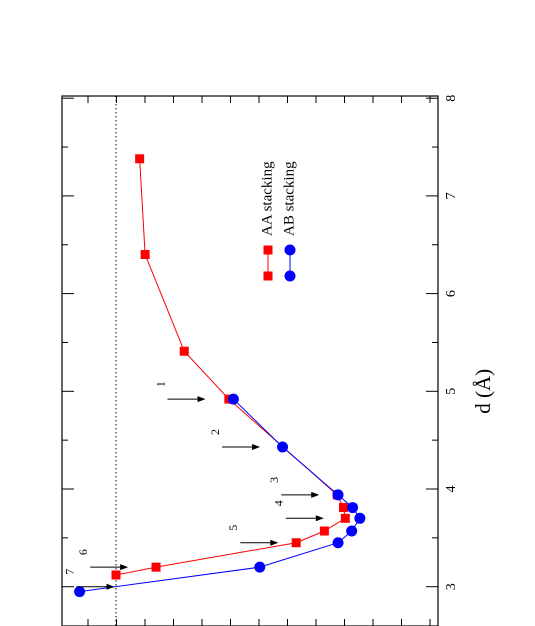  I want to click on legend-label: AB stacking, so click(289, 198).